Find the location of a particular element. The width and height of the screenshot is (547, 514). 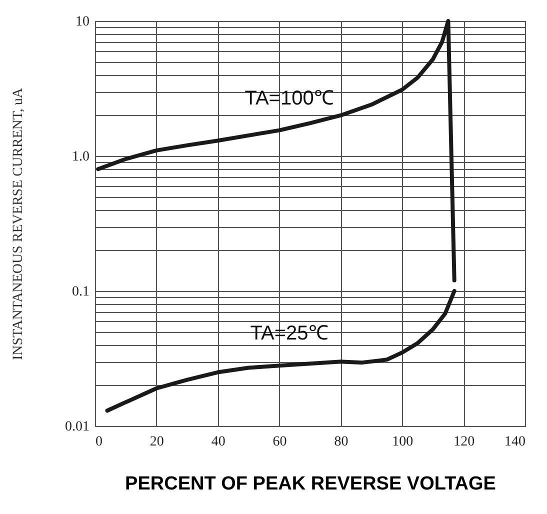

y-tick-label: 10 is located at coordinates (83, 22).